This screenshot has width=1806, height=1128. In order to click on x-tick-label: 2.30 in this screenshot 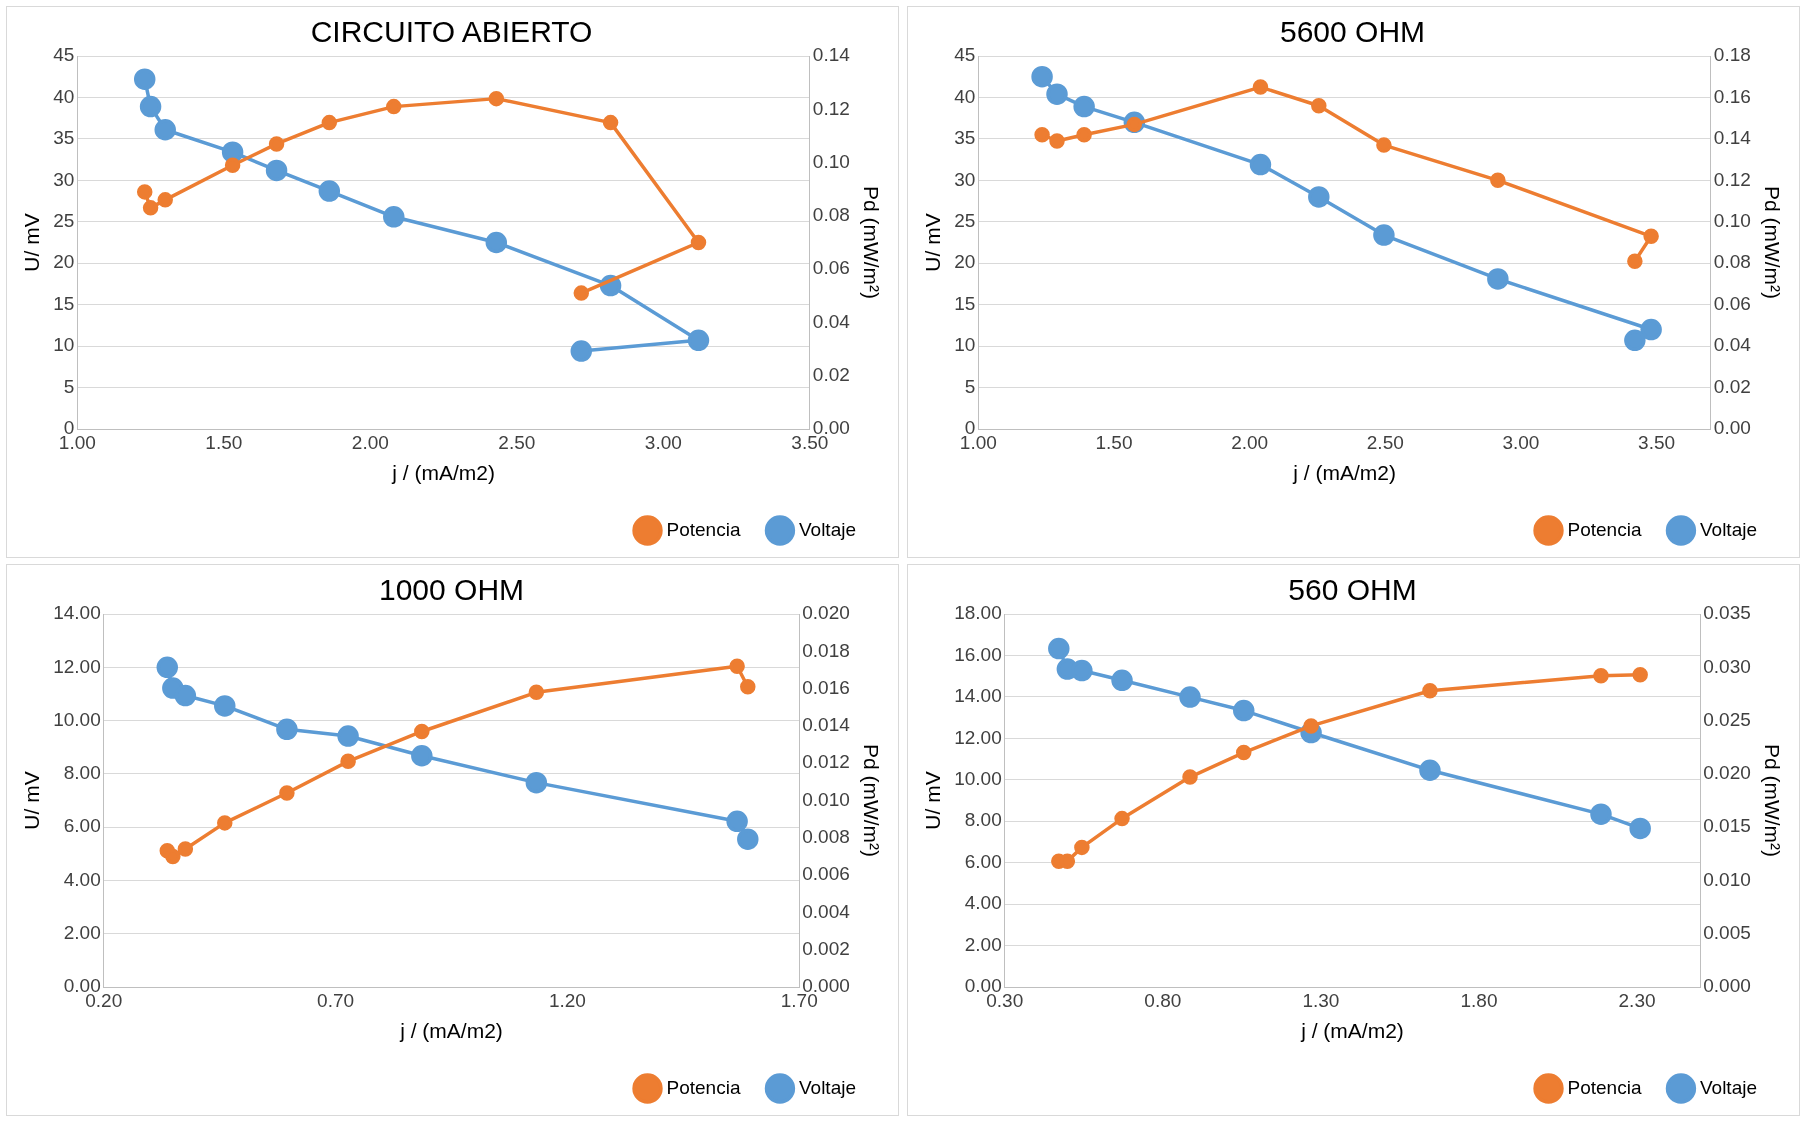, I will do `click(1637, 1000)`.